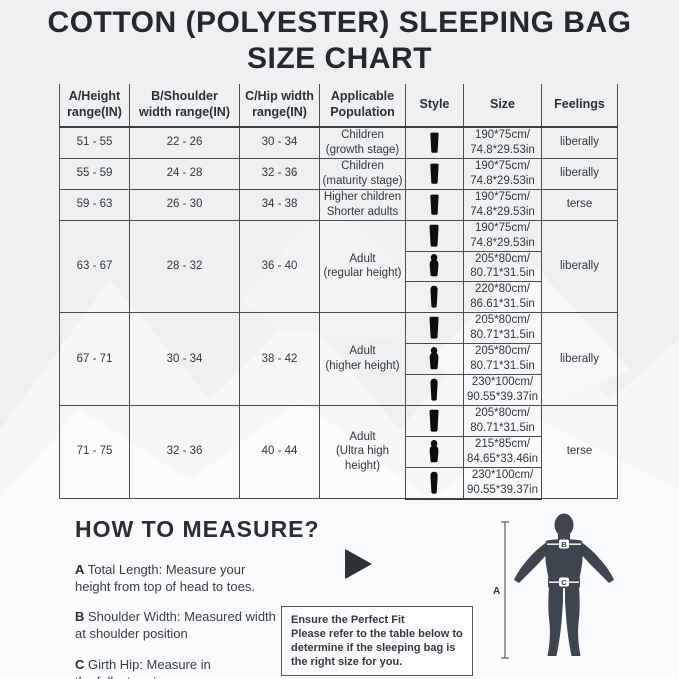  Describe the element at coordinates (94, 106) in the screenshot. I see `column-header: A/Height range(IN)` at that location.